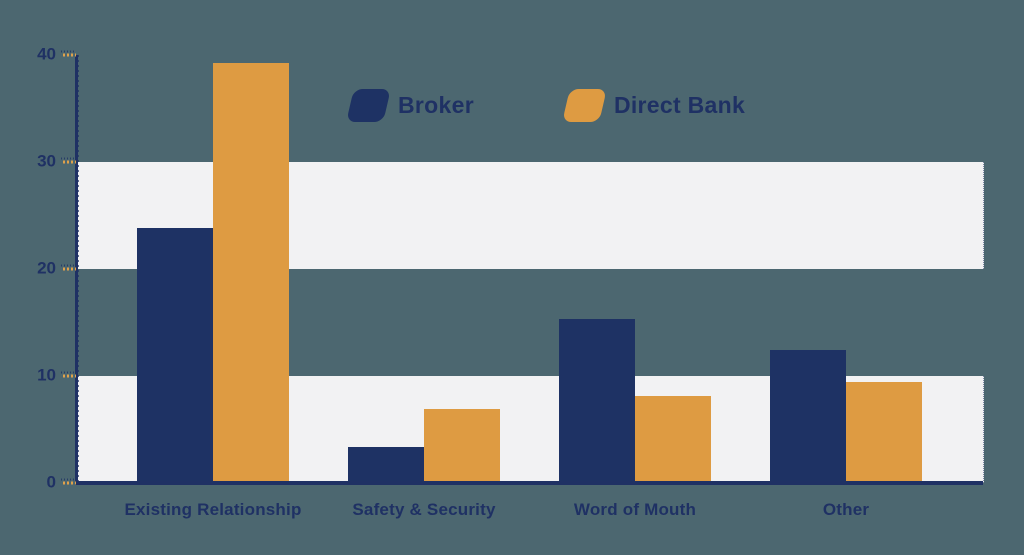  What do you see at coordinates (635, 509) in the screenshot?
I see `category-label: Word of Mouth` at bounding box center [635, 509].